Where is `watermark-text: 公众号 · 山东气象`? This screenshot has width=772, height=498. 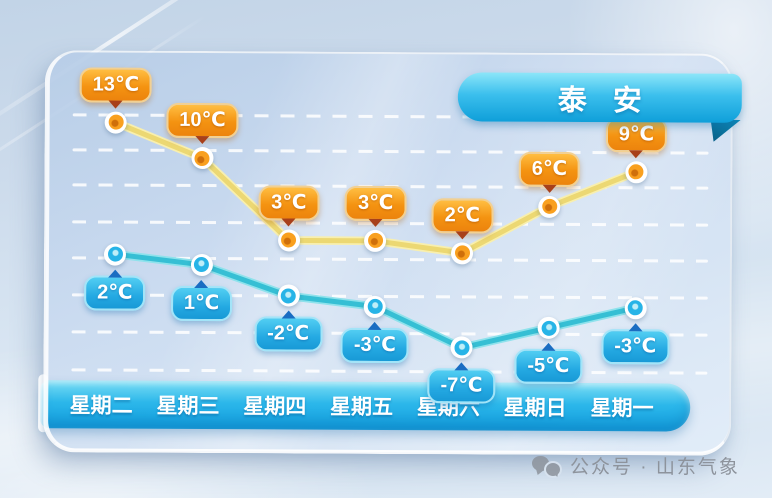
watermark-text: 公众号 · 山东气象 is located at coordinates (655, 467).